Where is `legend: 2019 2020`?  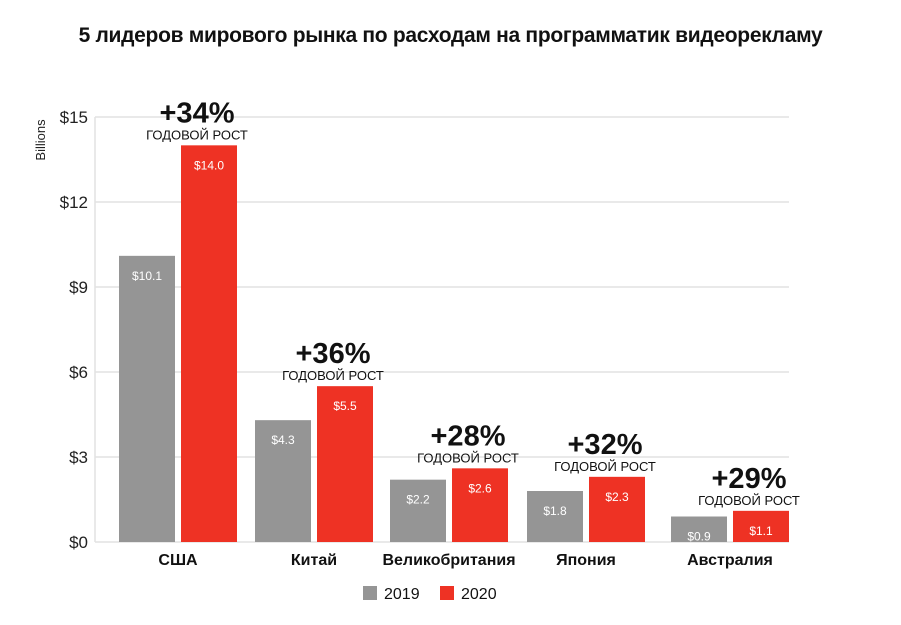 legend: 2019 2020 is located at coordinates (430, 594).